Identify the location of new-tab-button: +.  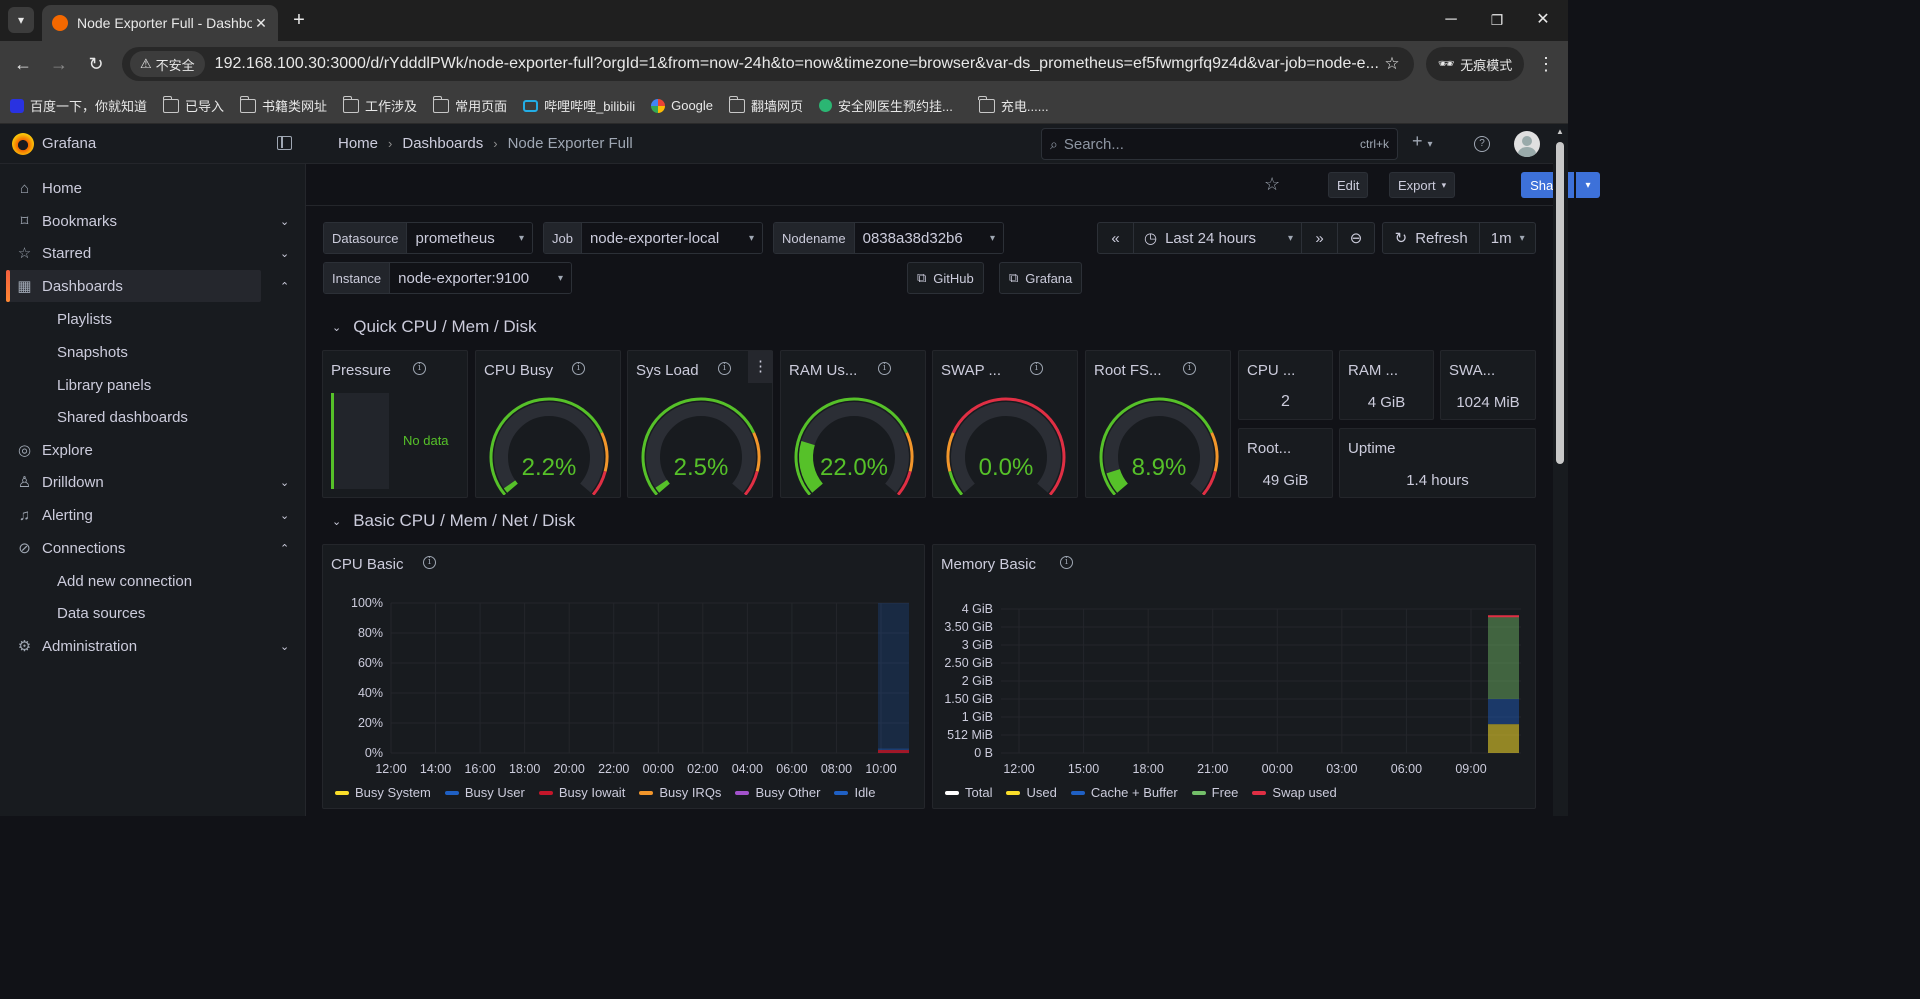
(299, 20).